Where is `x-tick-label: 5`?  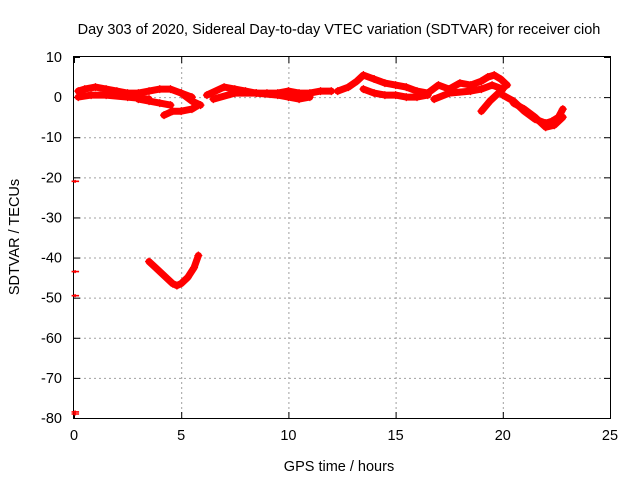 x-tick-label: 5 is located at coordinates (181, 436).